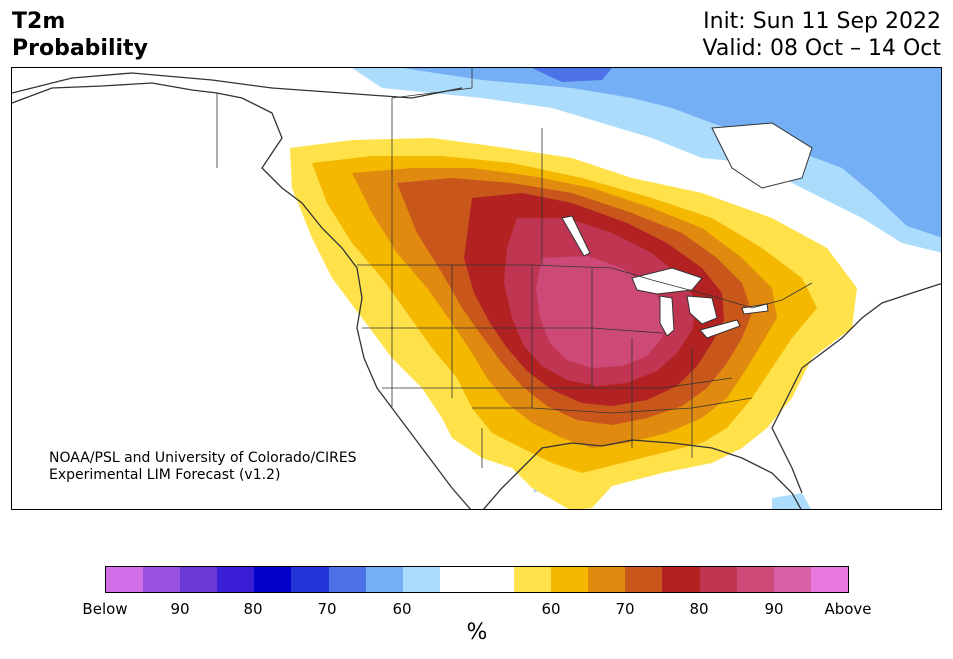  What do you see at coordinates (165, 475) in the screenshot?
I see `attribution-line-2: Experimental LIM Forecast (v1.2)` at bounding box center [165, 475].